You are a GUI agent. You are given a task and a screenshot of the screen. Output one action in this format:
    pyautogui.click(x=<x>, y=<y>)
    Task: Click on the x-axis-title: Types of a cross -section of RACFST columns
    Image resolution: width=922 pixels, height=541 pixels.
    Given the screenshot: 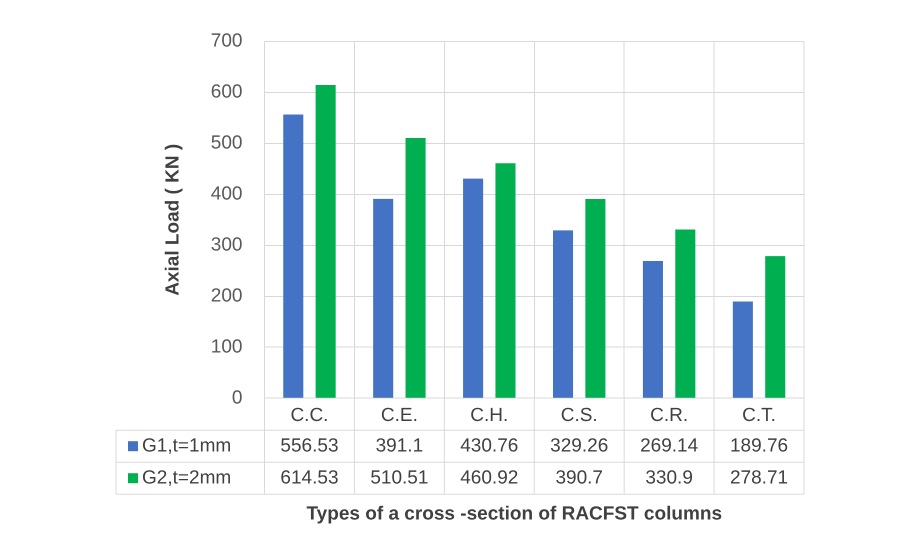 What is the action you would take?
    pyautogui.click(x=514, y=513)
    